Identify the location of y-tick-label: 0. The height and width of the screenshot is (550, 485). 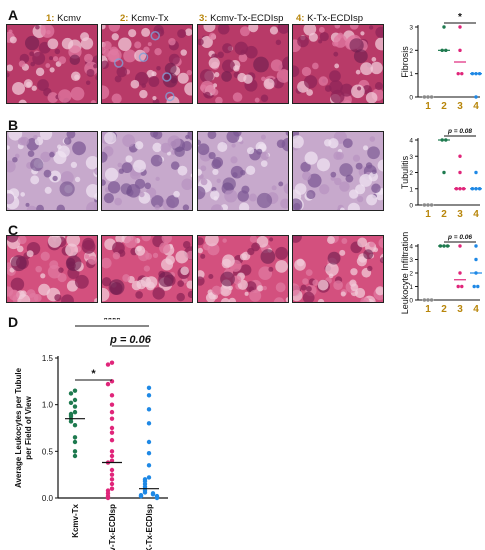
(411, 206).